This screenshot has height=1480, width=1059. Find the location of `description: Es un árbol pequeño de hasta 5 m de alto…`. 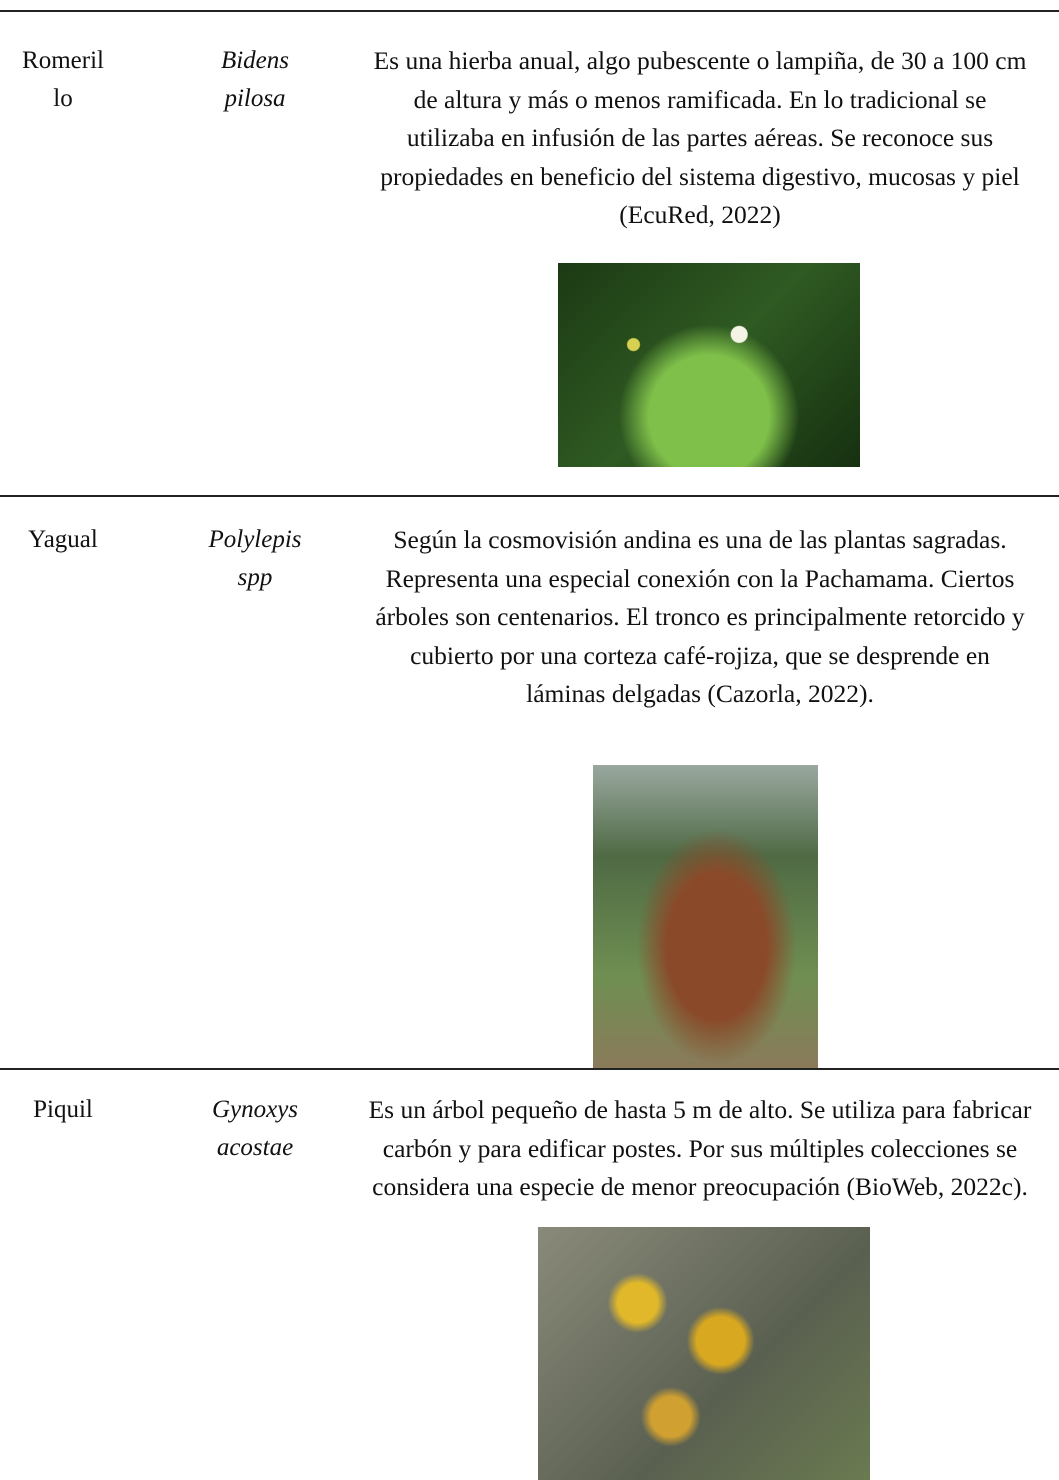

description: Es un árbol pequeño de hasta 5 m de alto… is located at coordinates (700, 1148).